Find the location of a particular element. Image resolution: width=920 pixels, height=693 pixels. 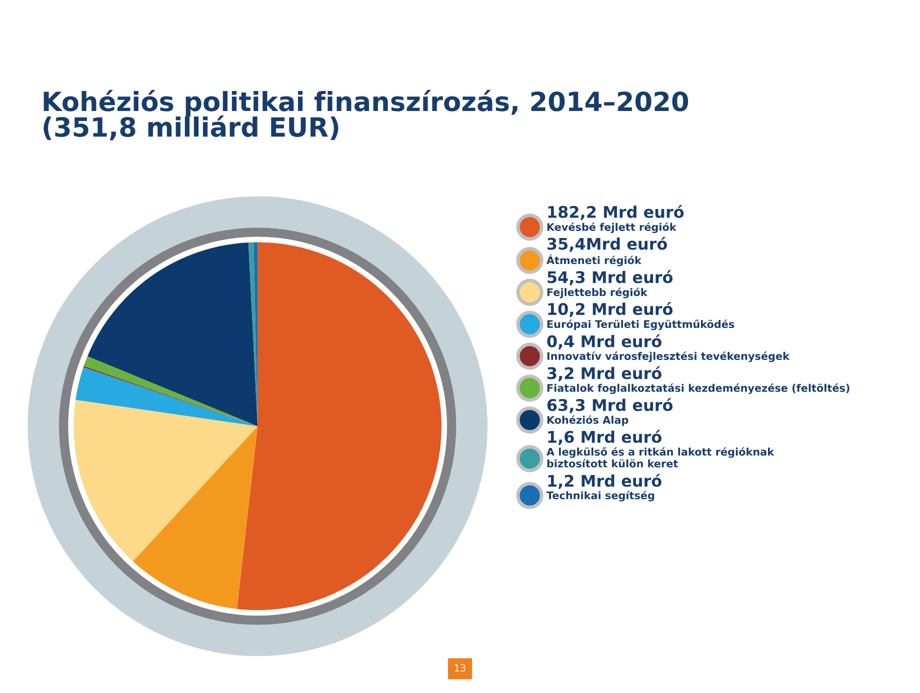

legend-label: Kohéziós Alap is located at coordinates (587, 420).